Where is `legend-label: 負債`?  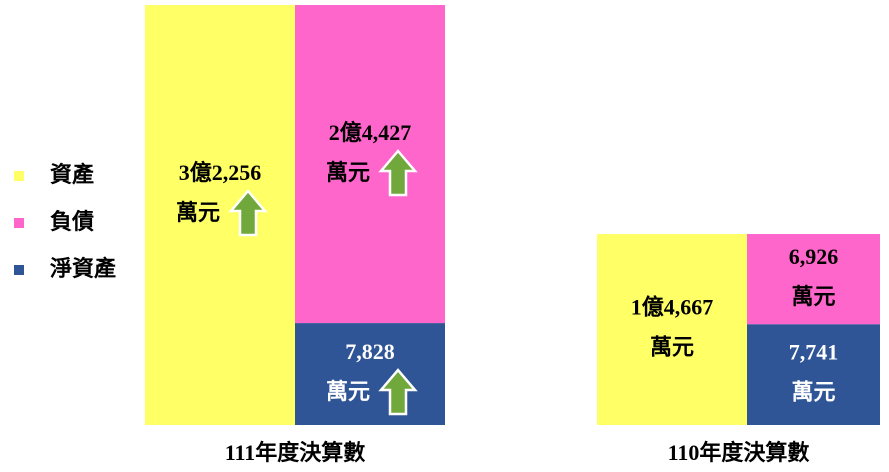
legend-label: 負債 is located at coordinates (72, 222).